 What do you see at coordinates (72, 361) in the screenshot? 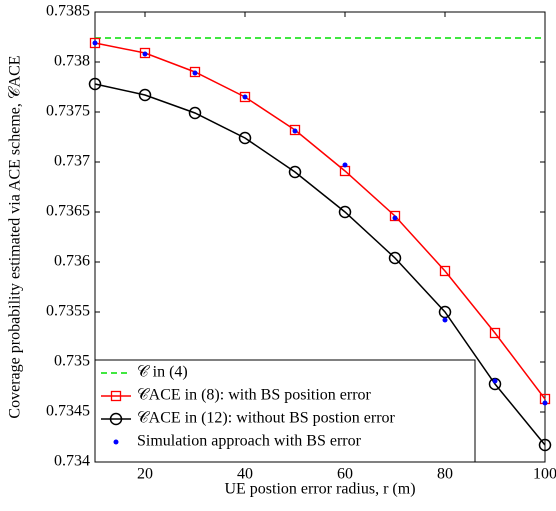
I see `y-tick-label: 0.735` at bounding box center [72, 361].